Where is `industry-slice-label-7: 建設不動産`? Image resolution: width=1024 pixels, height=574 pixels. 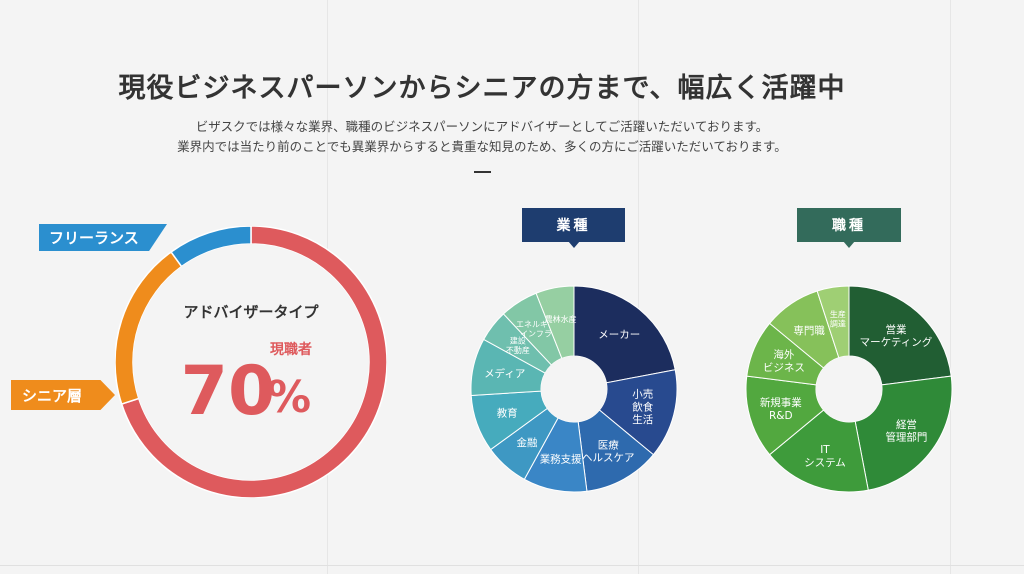
industry-slice-label-7: 建設不動産 is located at coordinates (518, 345).